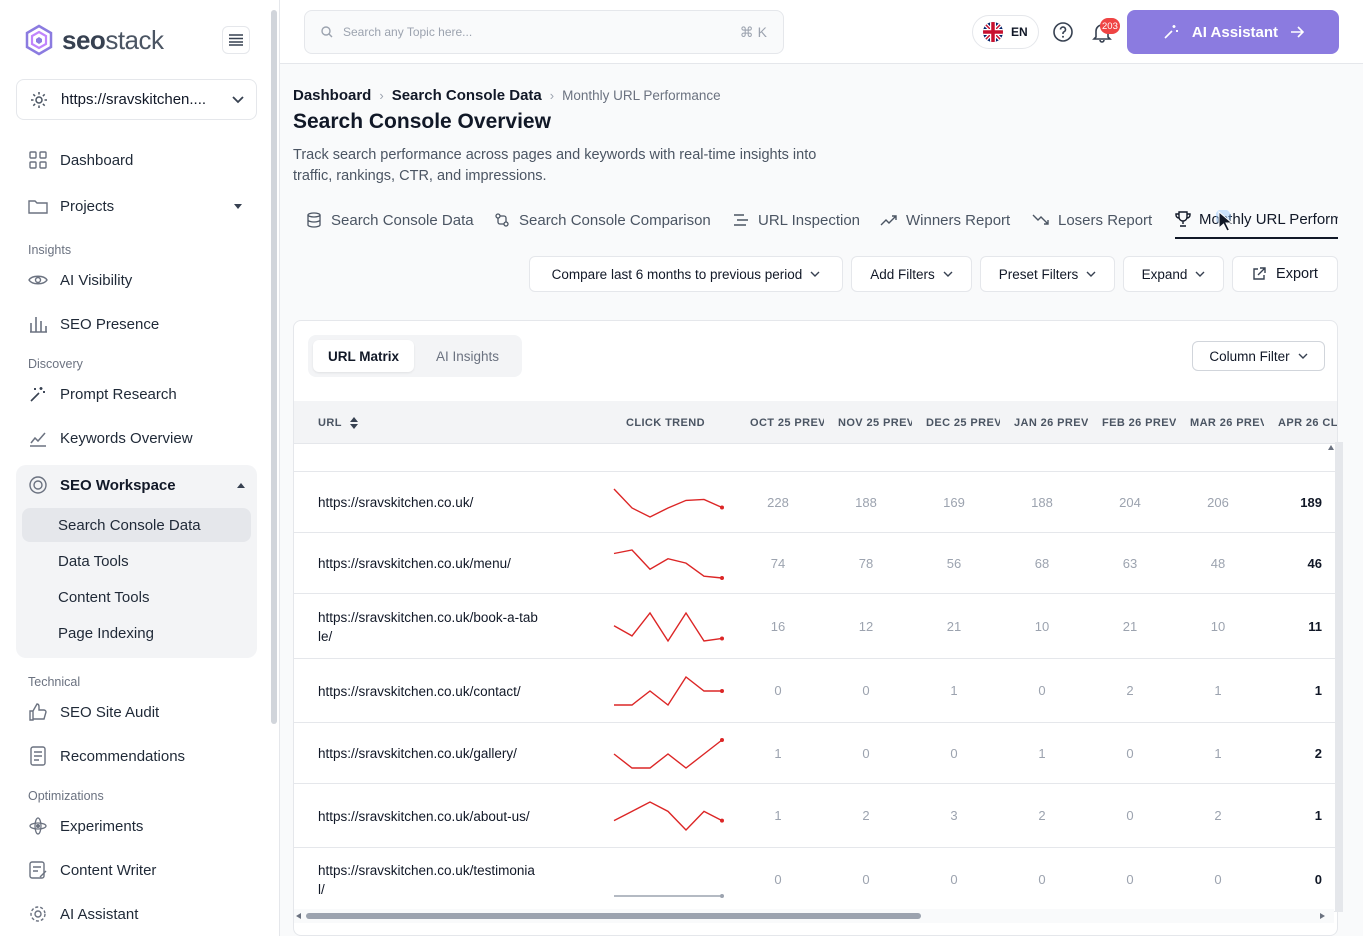 The width and height of the screenshot is (1363, 936). What do you see at coordinates (875, 422) in the screenshot?
I see `column-header-nov: NOV 25 PREV` at bounding box center [875, 422].